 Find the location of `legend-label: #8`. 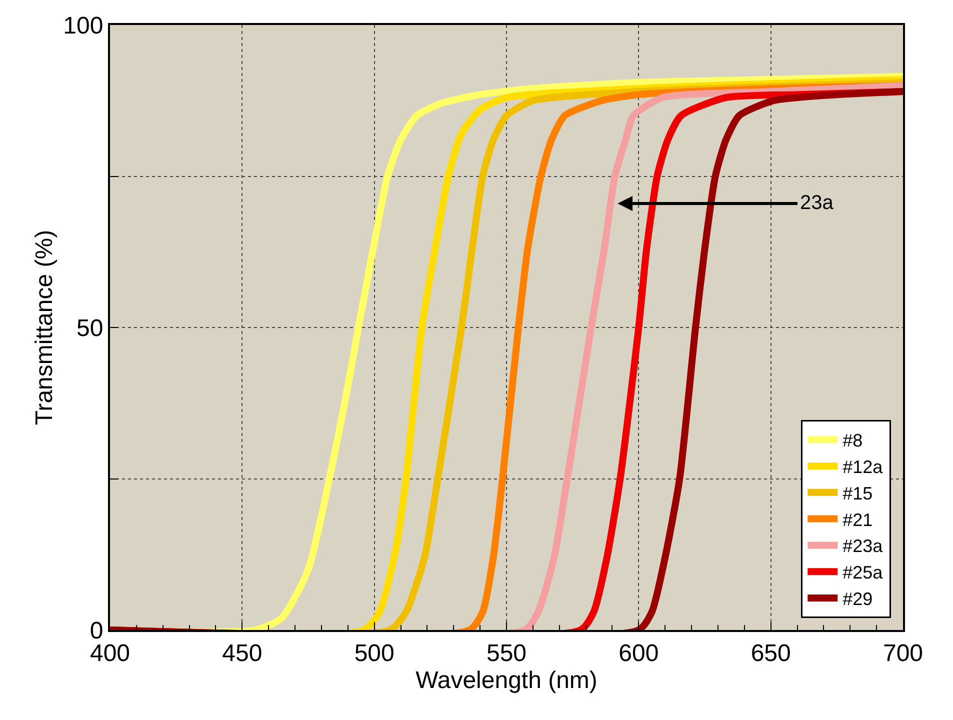

legend-label: #8 is located at coordinates (852, 440).